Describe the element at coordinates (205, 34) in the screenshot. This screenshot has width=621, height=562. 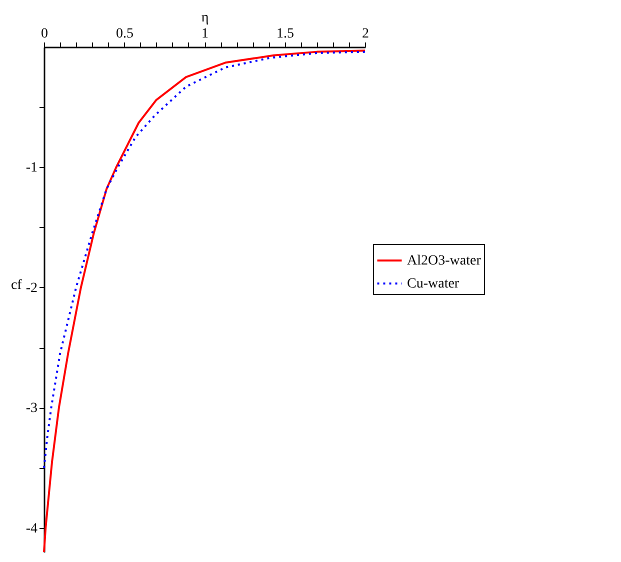
I see `x-tick-label: 1` at that location.